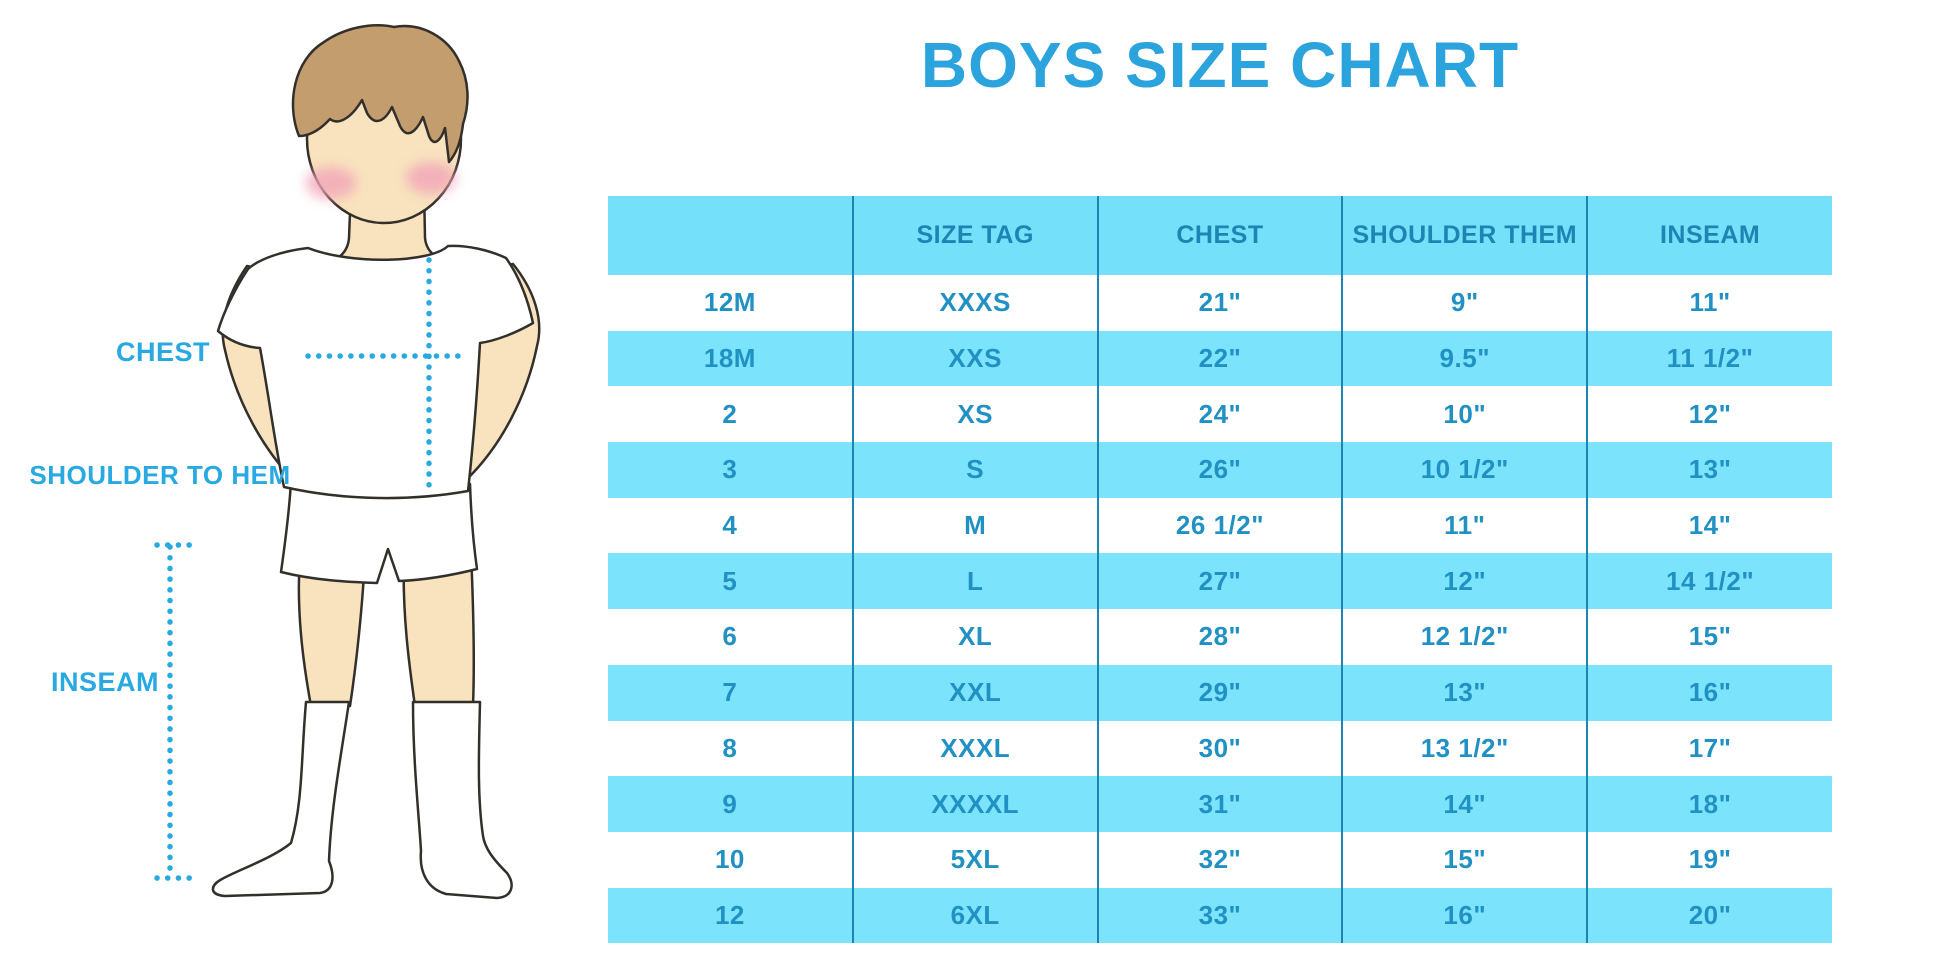  Describe the element at coordinates (730, 470) in the screenshot. I see `table-cell: 3` at that location.